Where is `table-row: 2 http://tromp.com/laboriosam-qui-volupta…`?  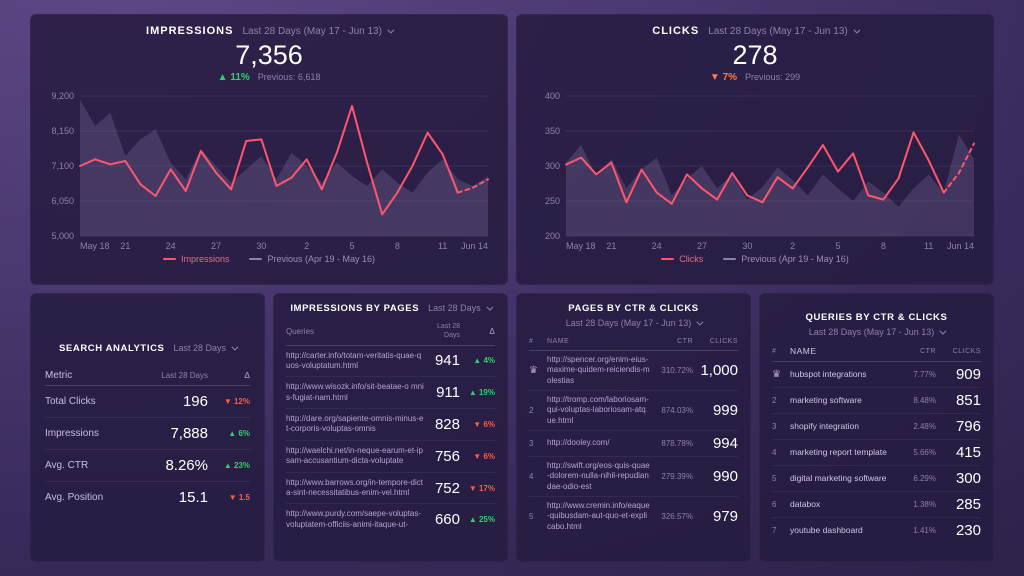
table-row: 2 http://tromp.com/laboriosam-qui-volupta… is located at coordinates (633, 411).